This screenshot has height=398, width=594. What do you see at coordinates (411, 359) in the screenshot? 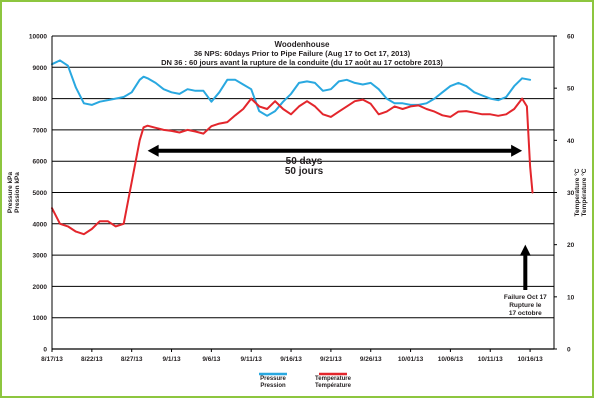
I see `x-tick-label: 10/01/13` at bounding box center [411, 359].